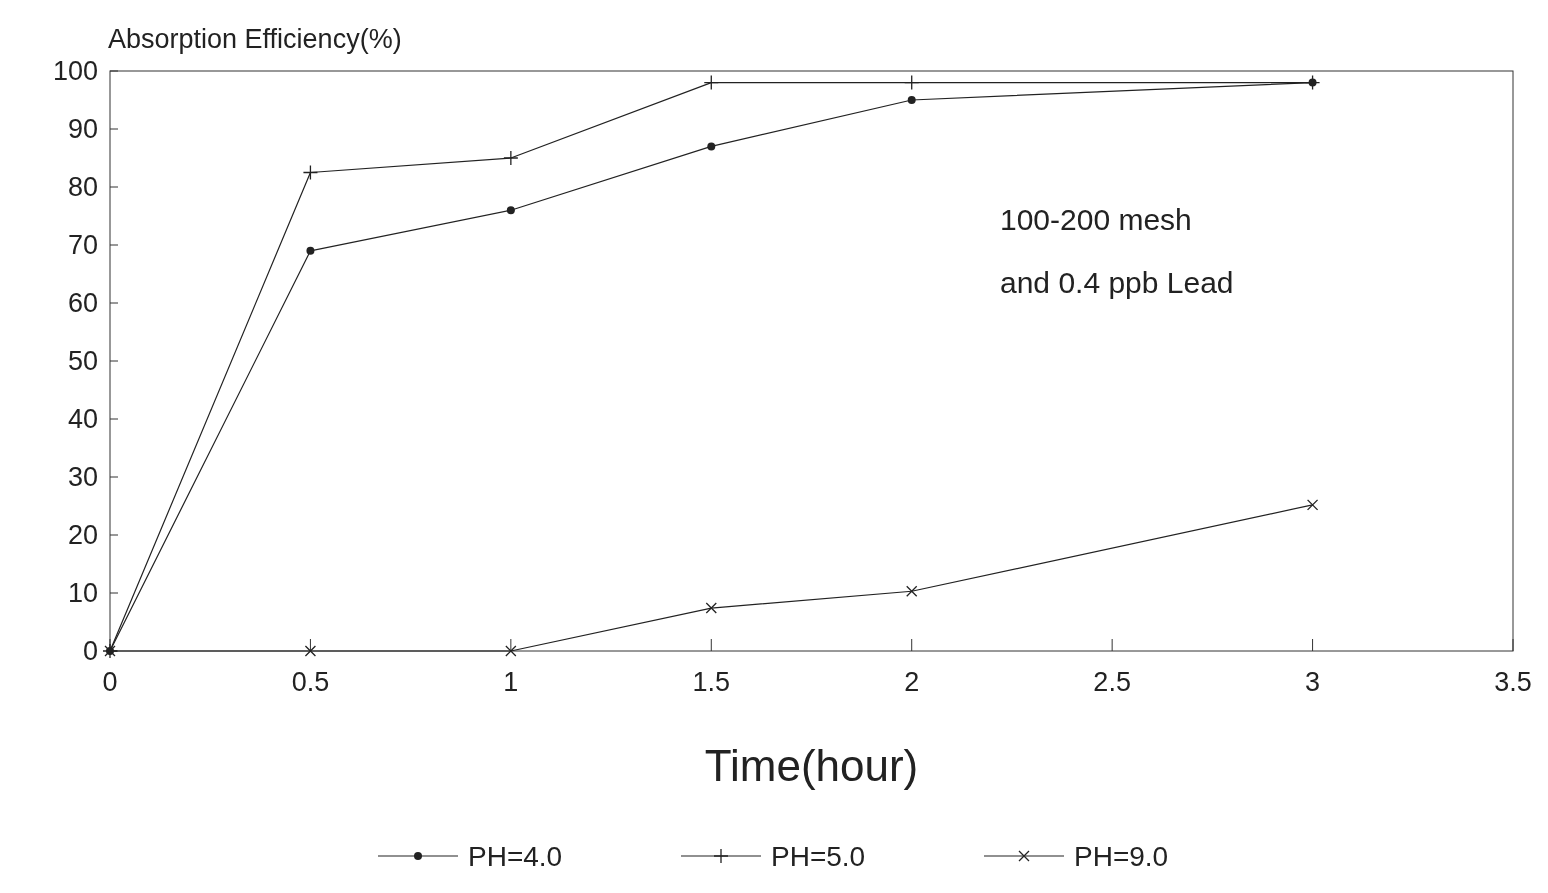 The height and width of the screenshot is (893, 1548). Describe the element at coordinates (82, 477) in the screenshot. I see `y-tick-label: 30` at that location.